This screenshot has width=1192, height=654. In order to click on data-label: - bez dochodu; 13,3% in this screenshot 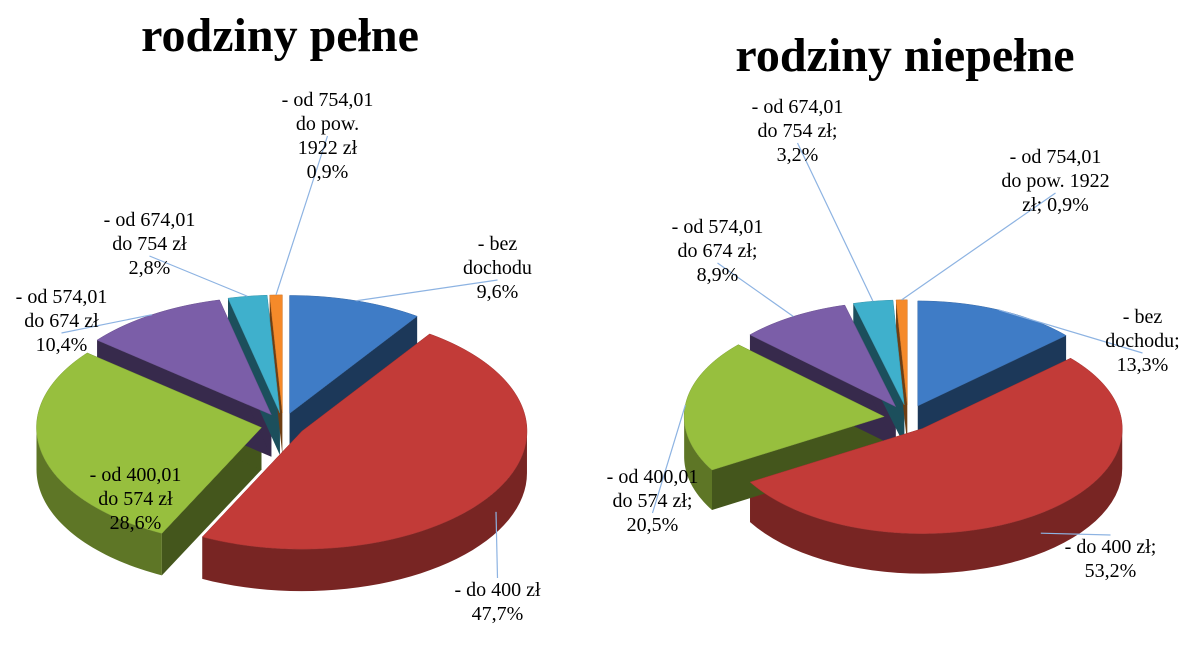, I will do `click(1141, 341)`.